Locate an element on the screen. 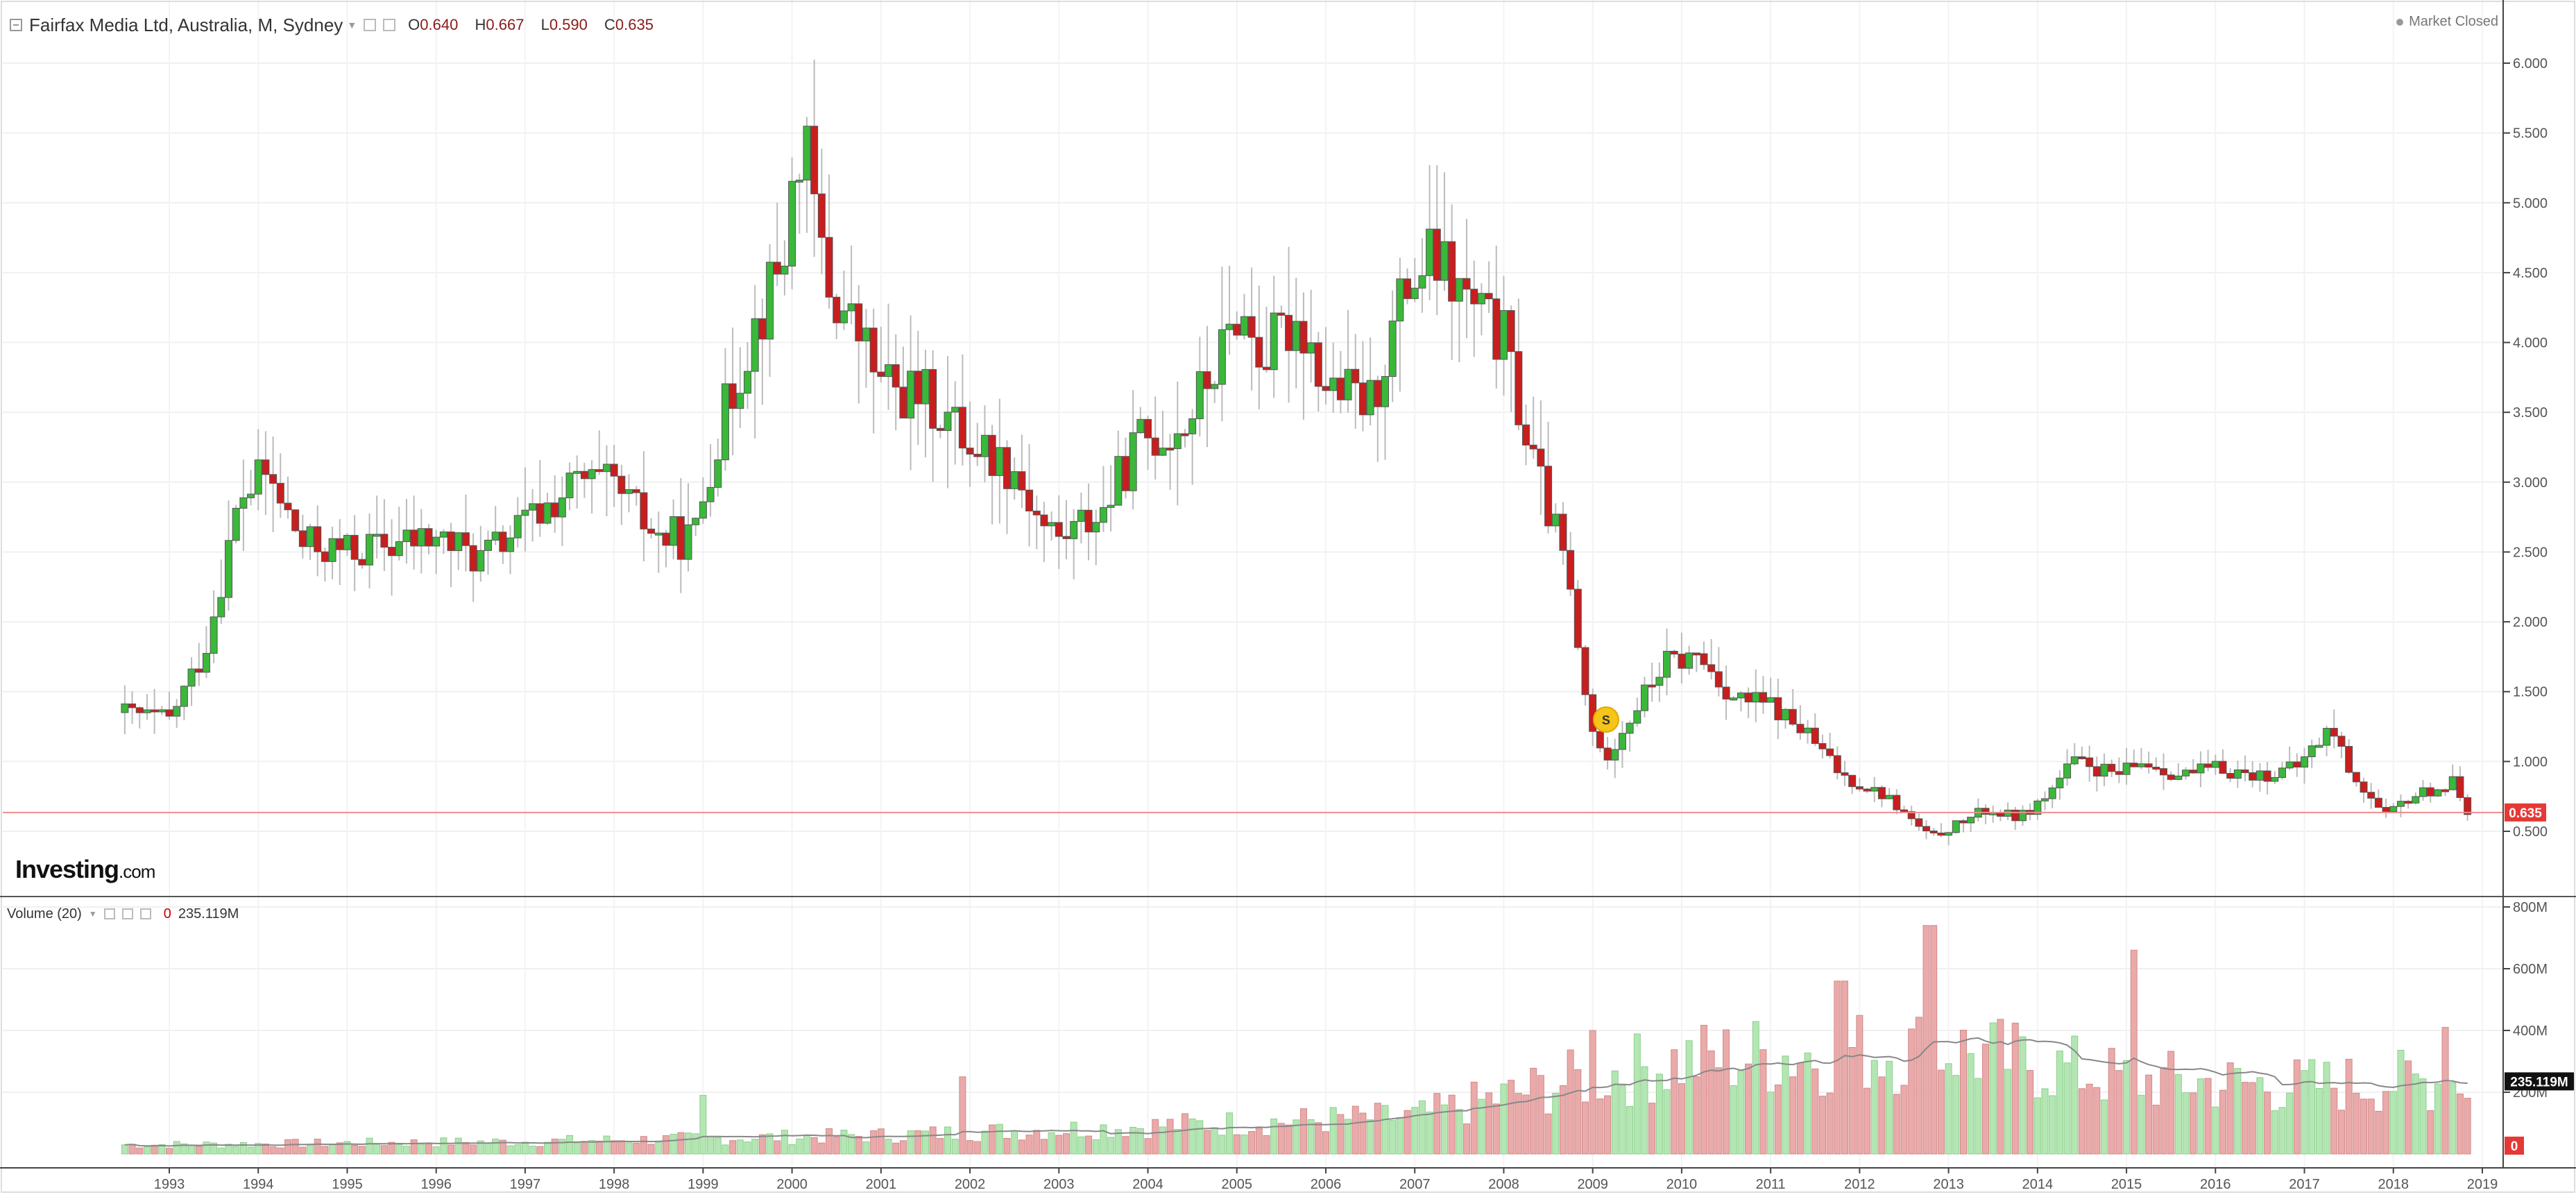  x-tick-label: 2015 is located at coordinates (2126, 1184).